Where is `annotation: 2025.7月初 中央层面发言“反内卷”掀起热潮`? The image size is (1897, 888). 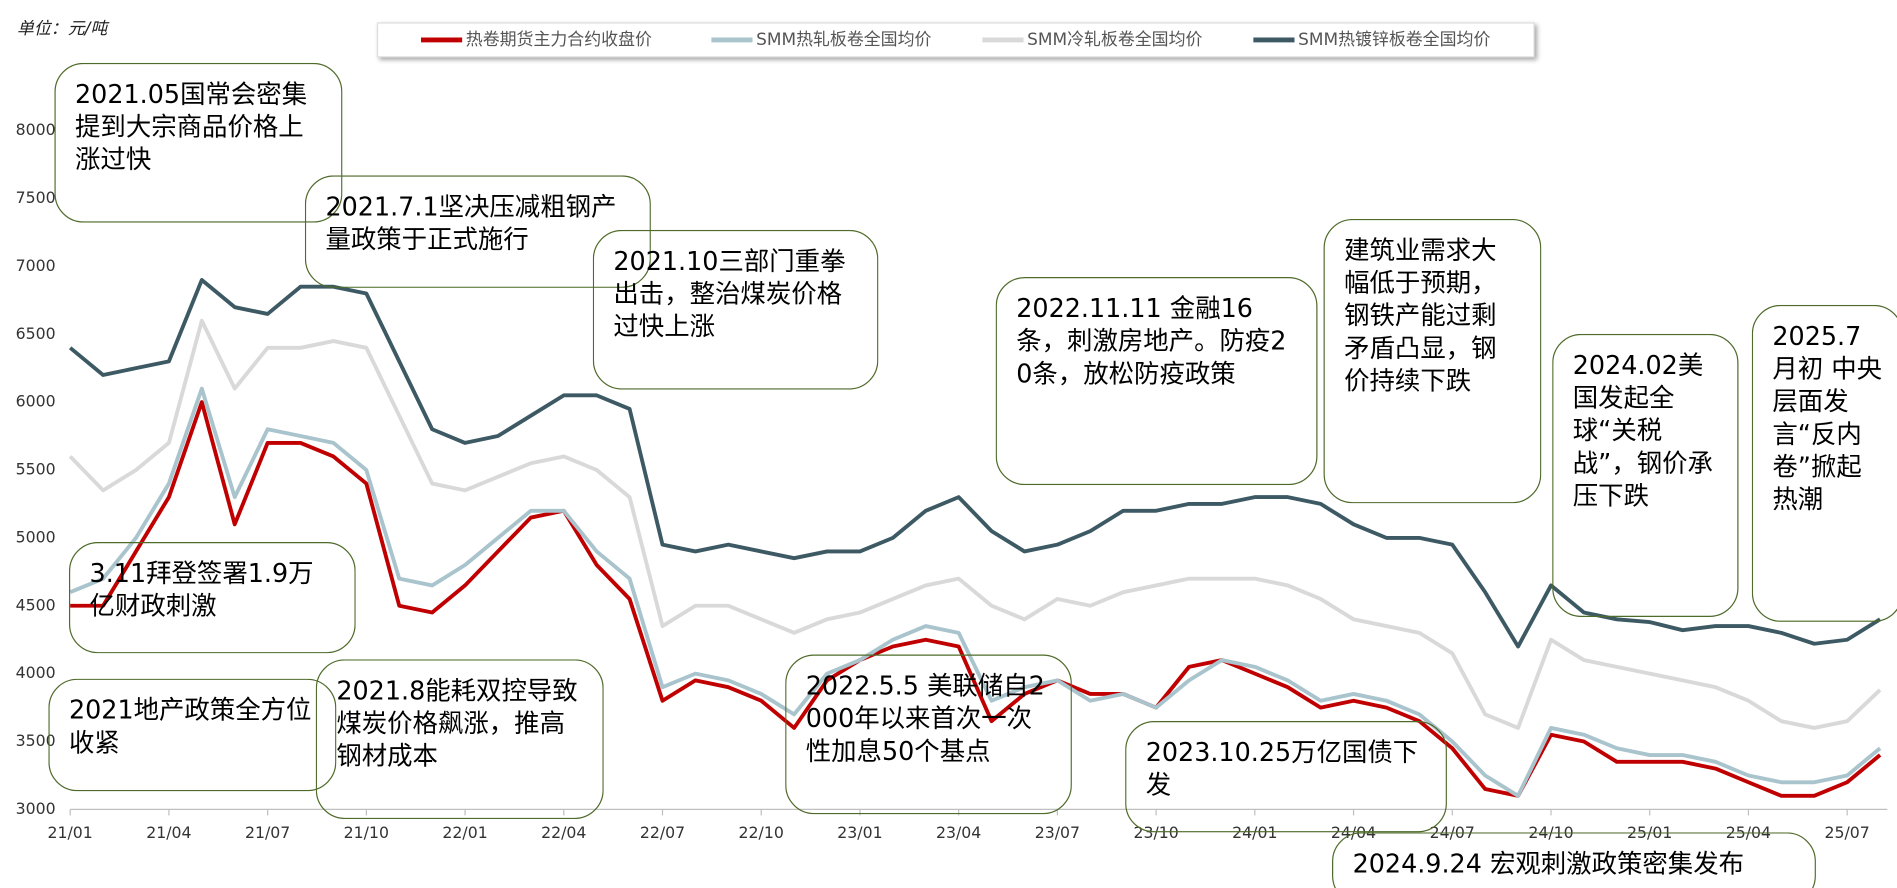 annotation: 2025.7月初 中央层面发言“反内卷”掀起热潮 is located at coordinates (1824, 463).